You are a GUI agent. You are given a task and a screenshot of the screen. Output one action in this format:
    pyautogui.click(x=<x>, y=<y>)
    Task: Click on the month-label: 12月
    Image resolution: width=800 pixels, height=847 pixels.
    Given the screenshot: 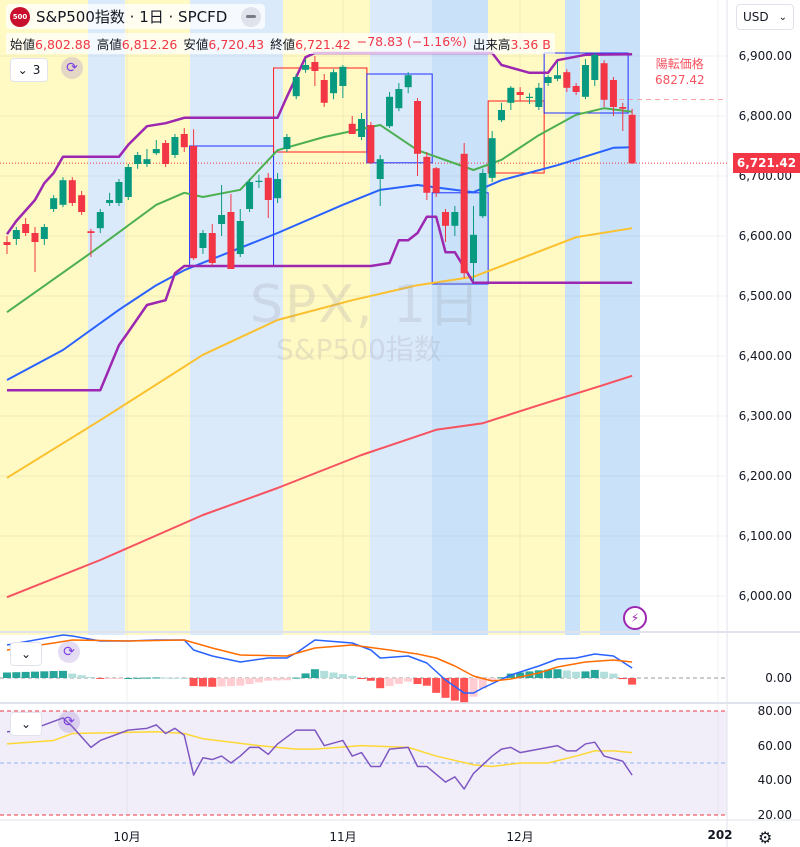 What is the action you would take?
    pyautogui.click(x=520, y=837)
    